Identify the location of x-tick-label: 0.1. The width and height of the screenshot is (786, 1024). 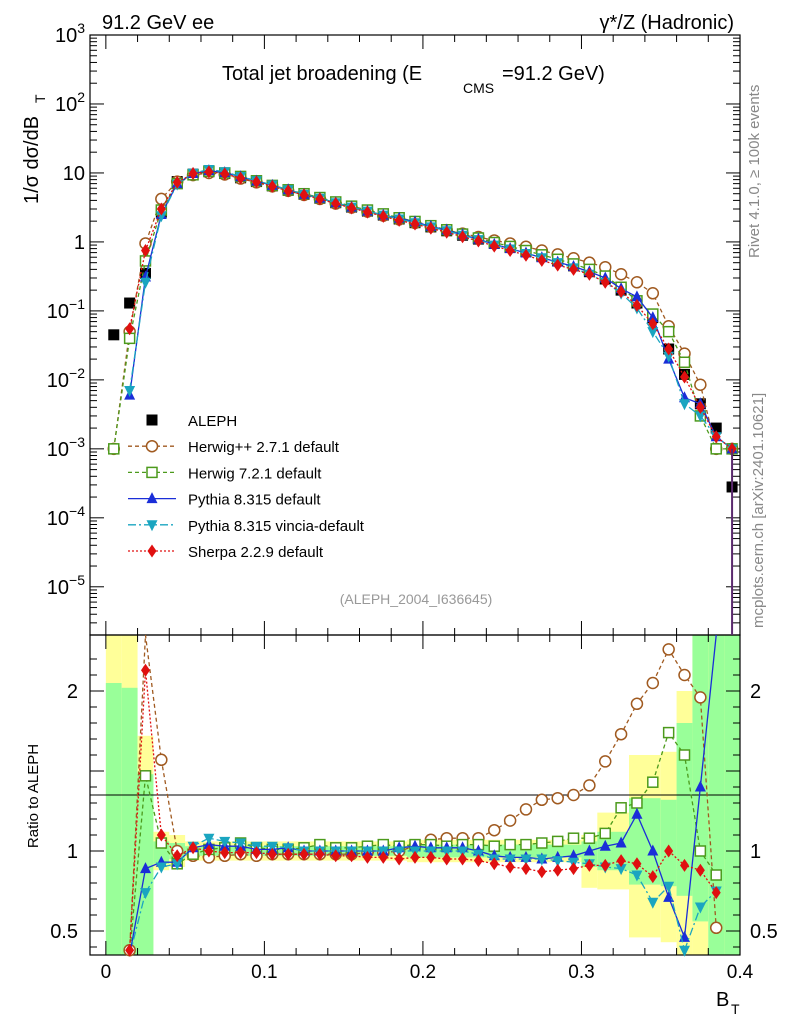
(264, 972).